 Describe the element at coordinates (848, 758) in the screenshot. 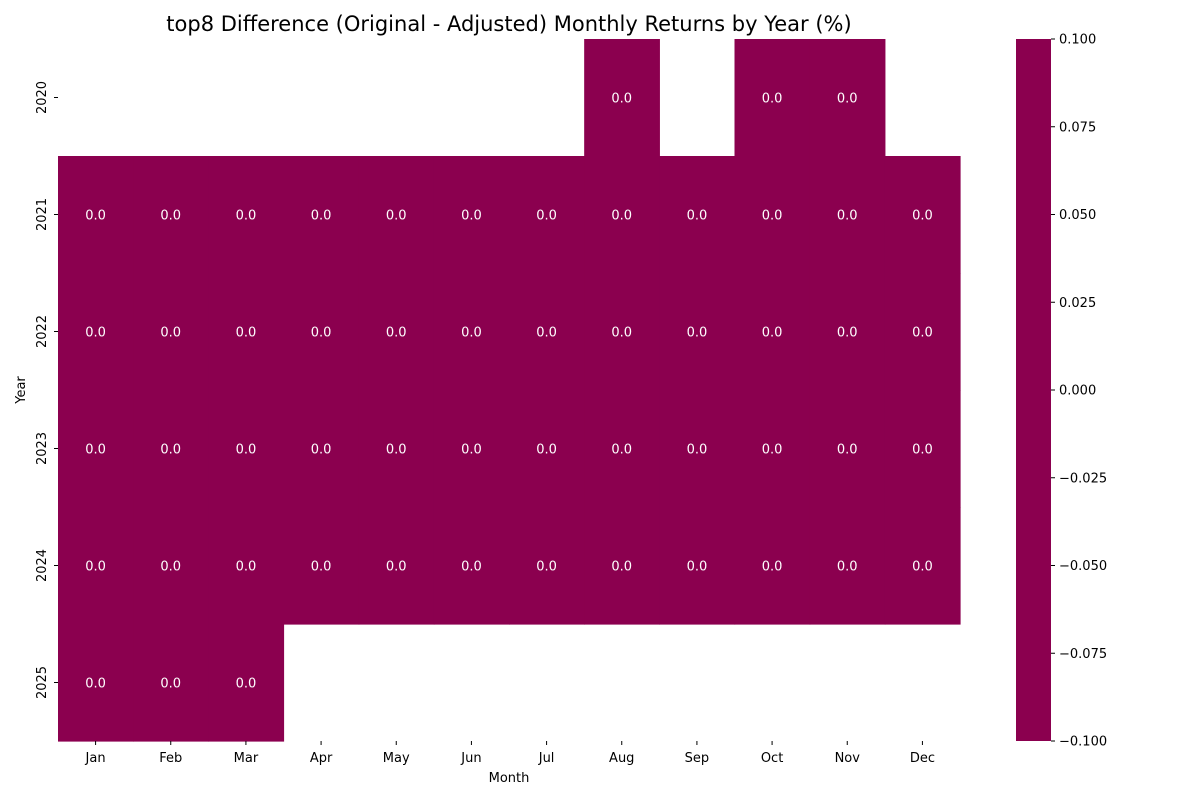

I see `x-tick-label: Nov` at that location.